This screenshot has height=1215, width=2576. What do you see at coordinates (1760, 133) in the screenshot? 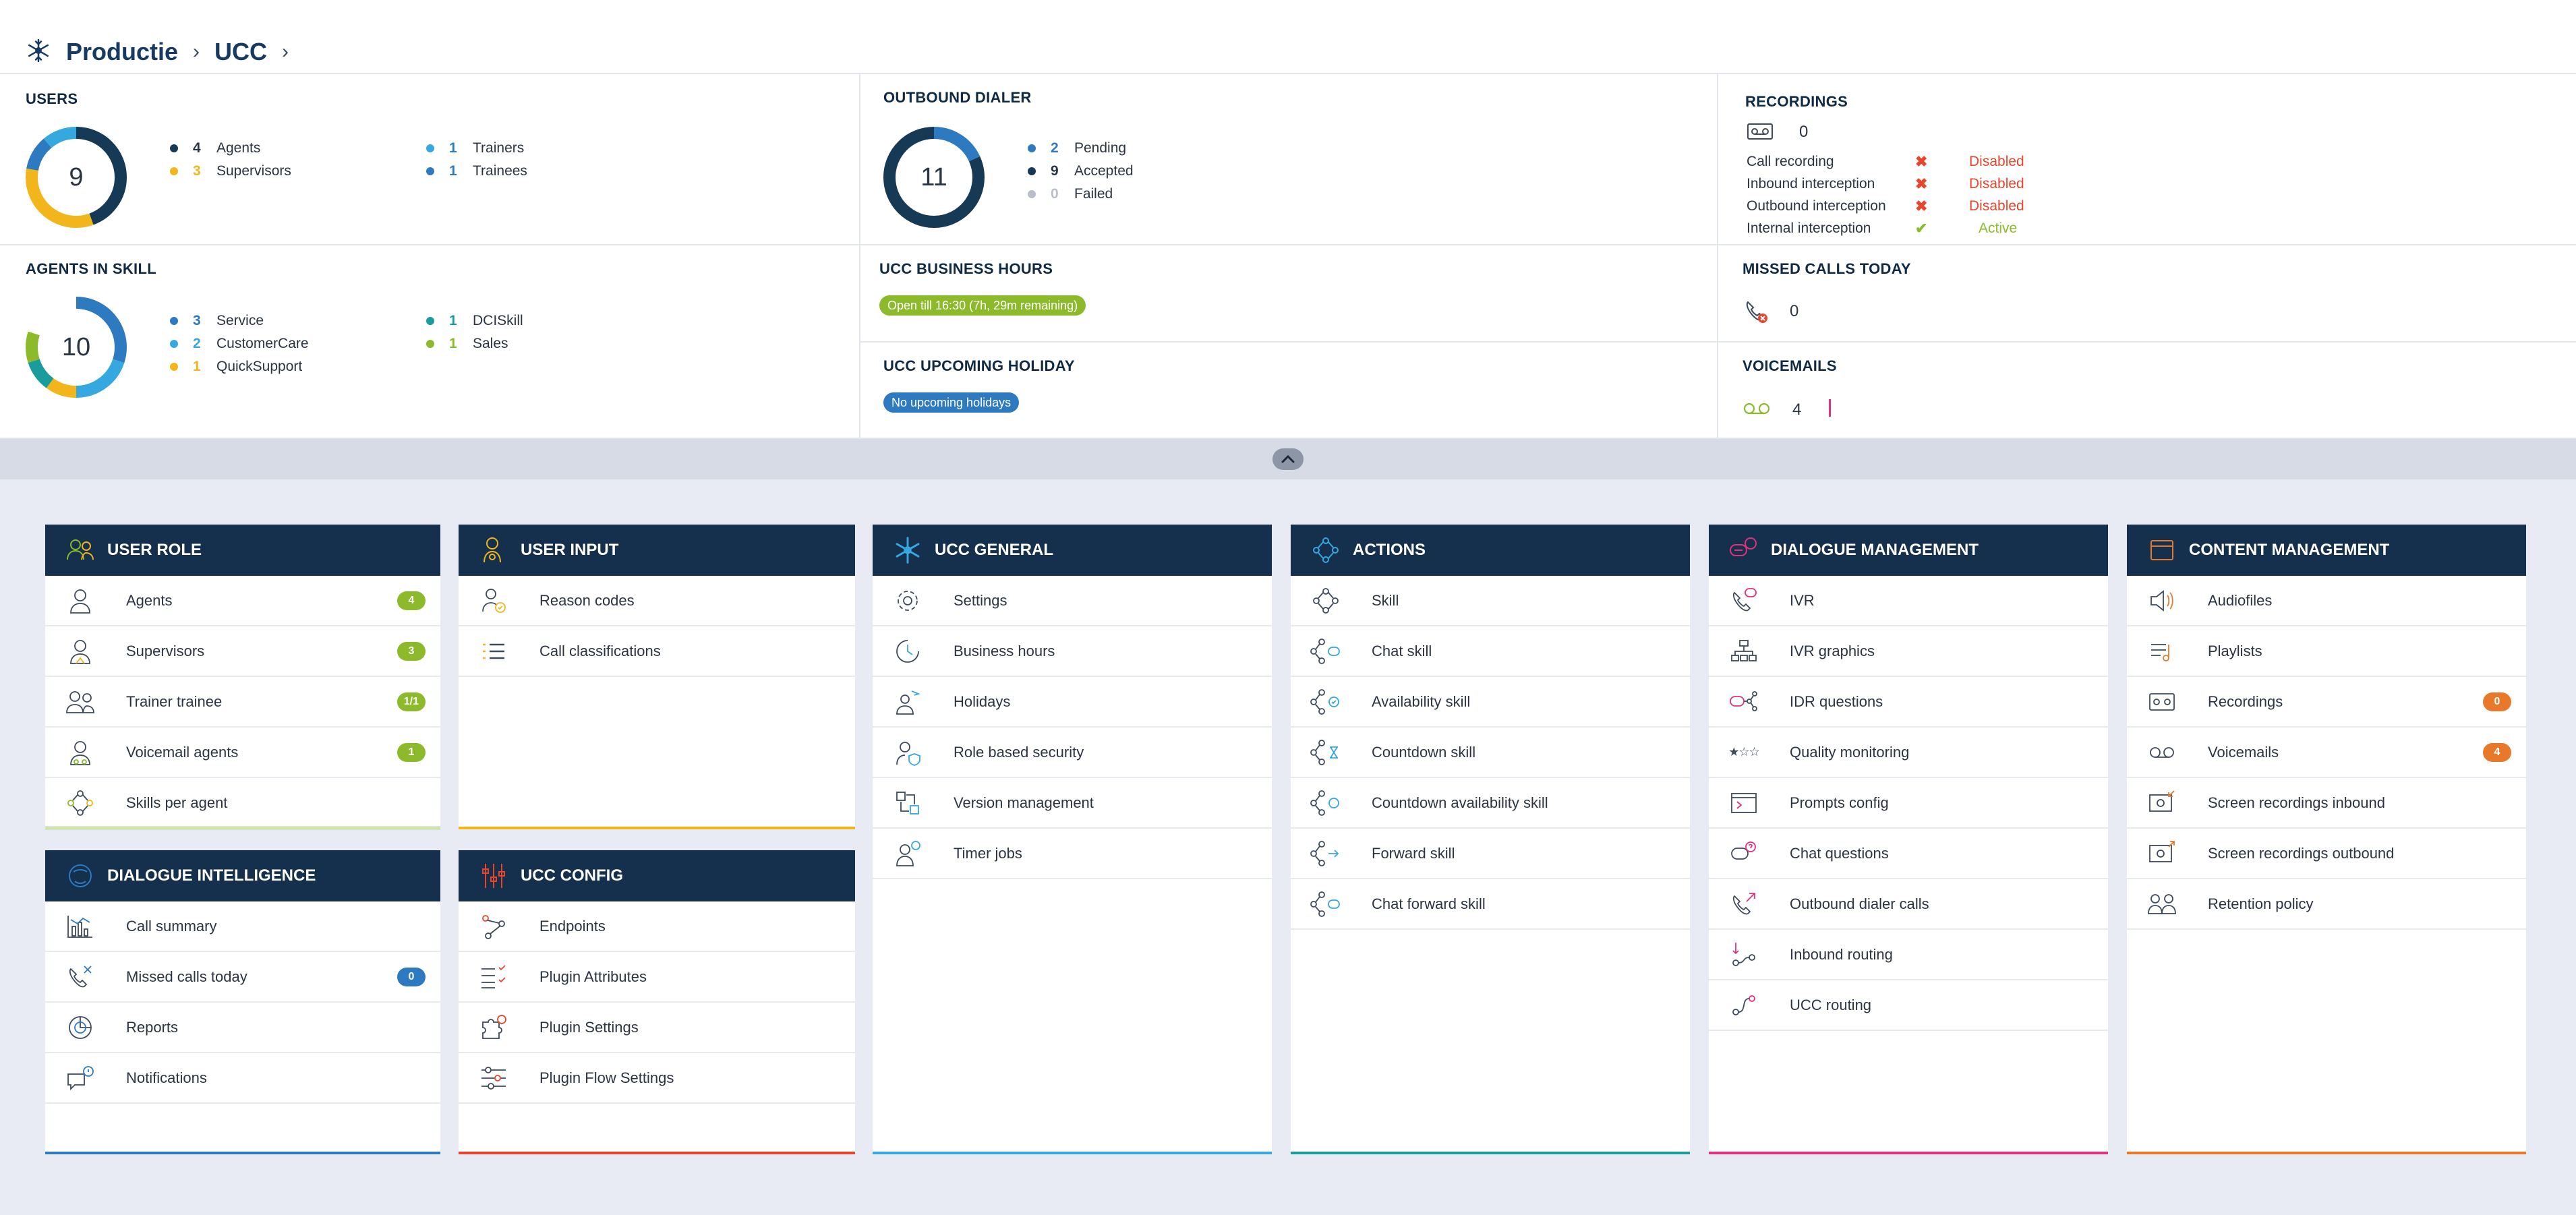
I see `recording-icon` at bounding box center [1760, 133].